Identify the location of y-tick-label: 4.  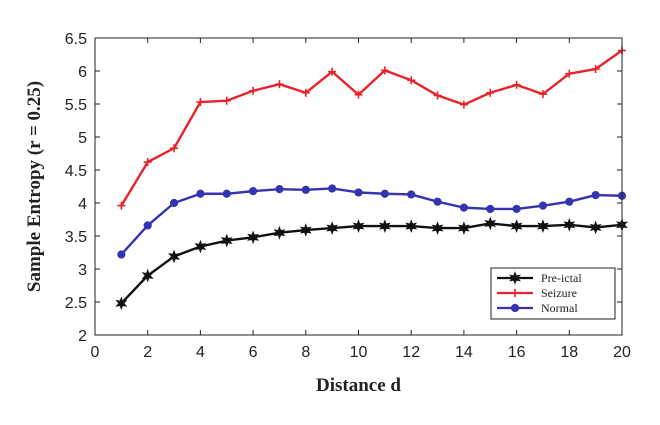
(82, 204).